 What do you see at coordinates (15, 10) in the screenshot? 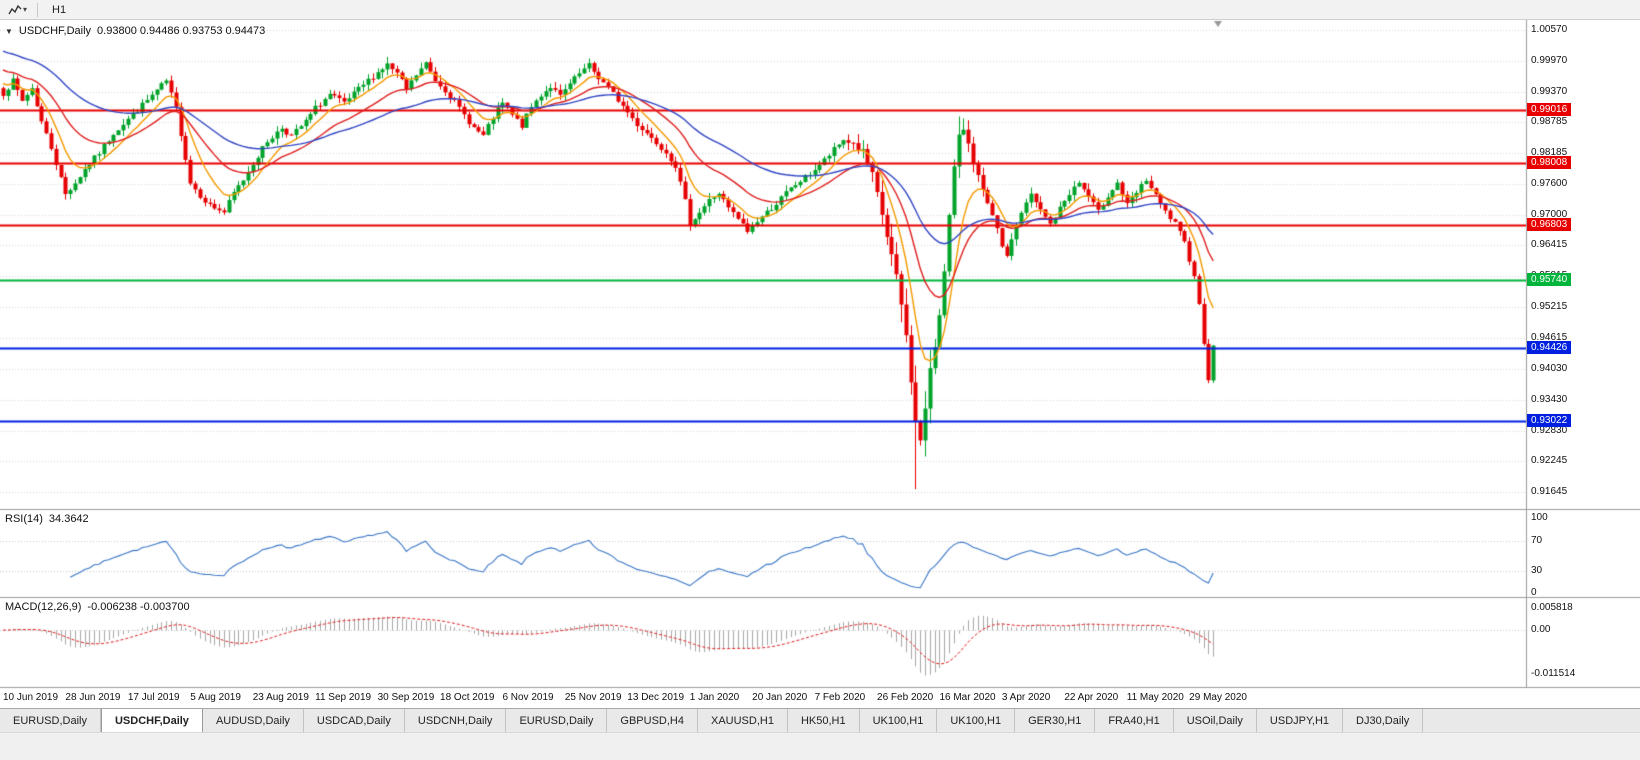
I see `line-chart-tool-icon` at bounding box center [15, 10].